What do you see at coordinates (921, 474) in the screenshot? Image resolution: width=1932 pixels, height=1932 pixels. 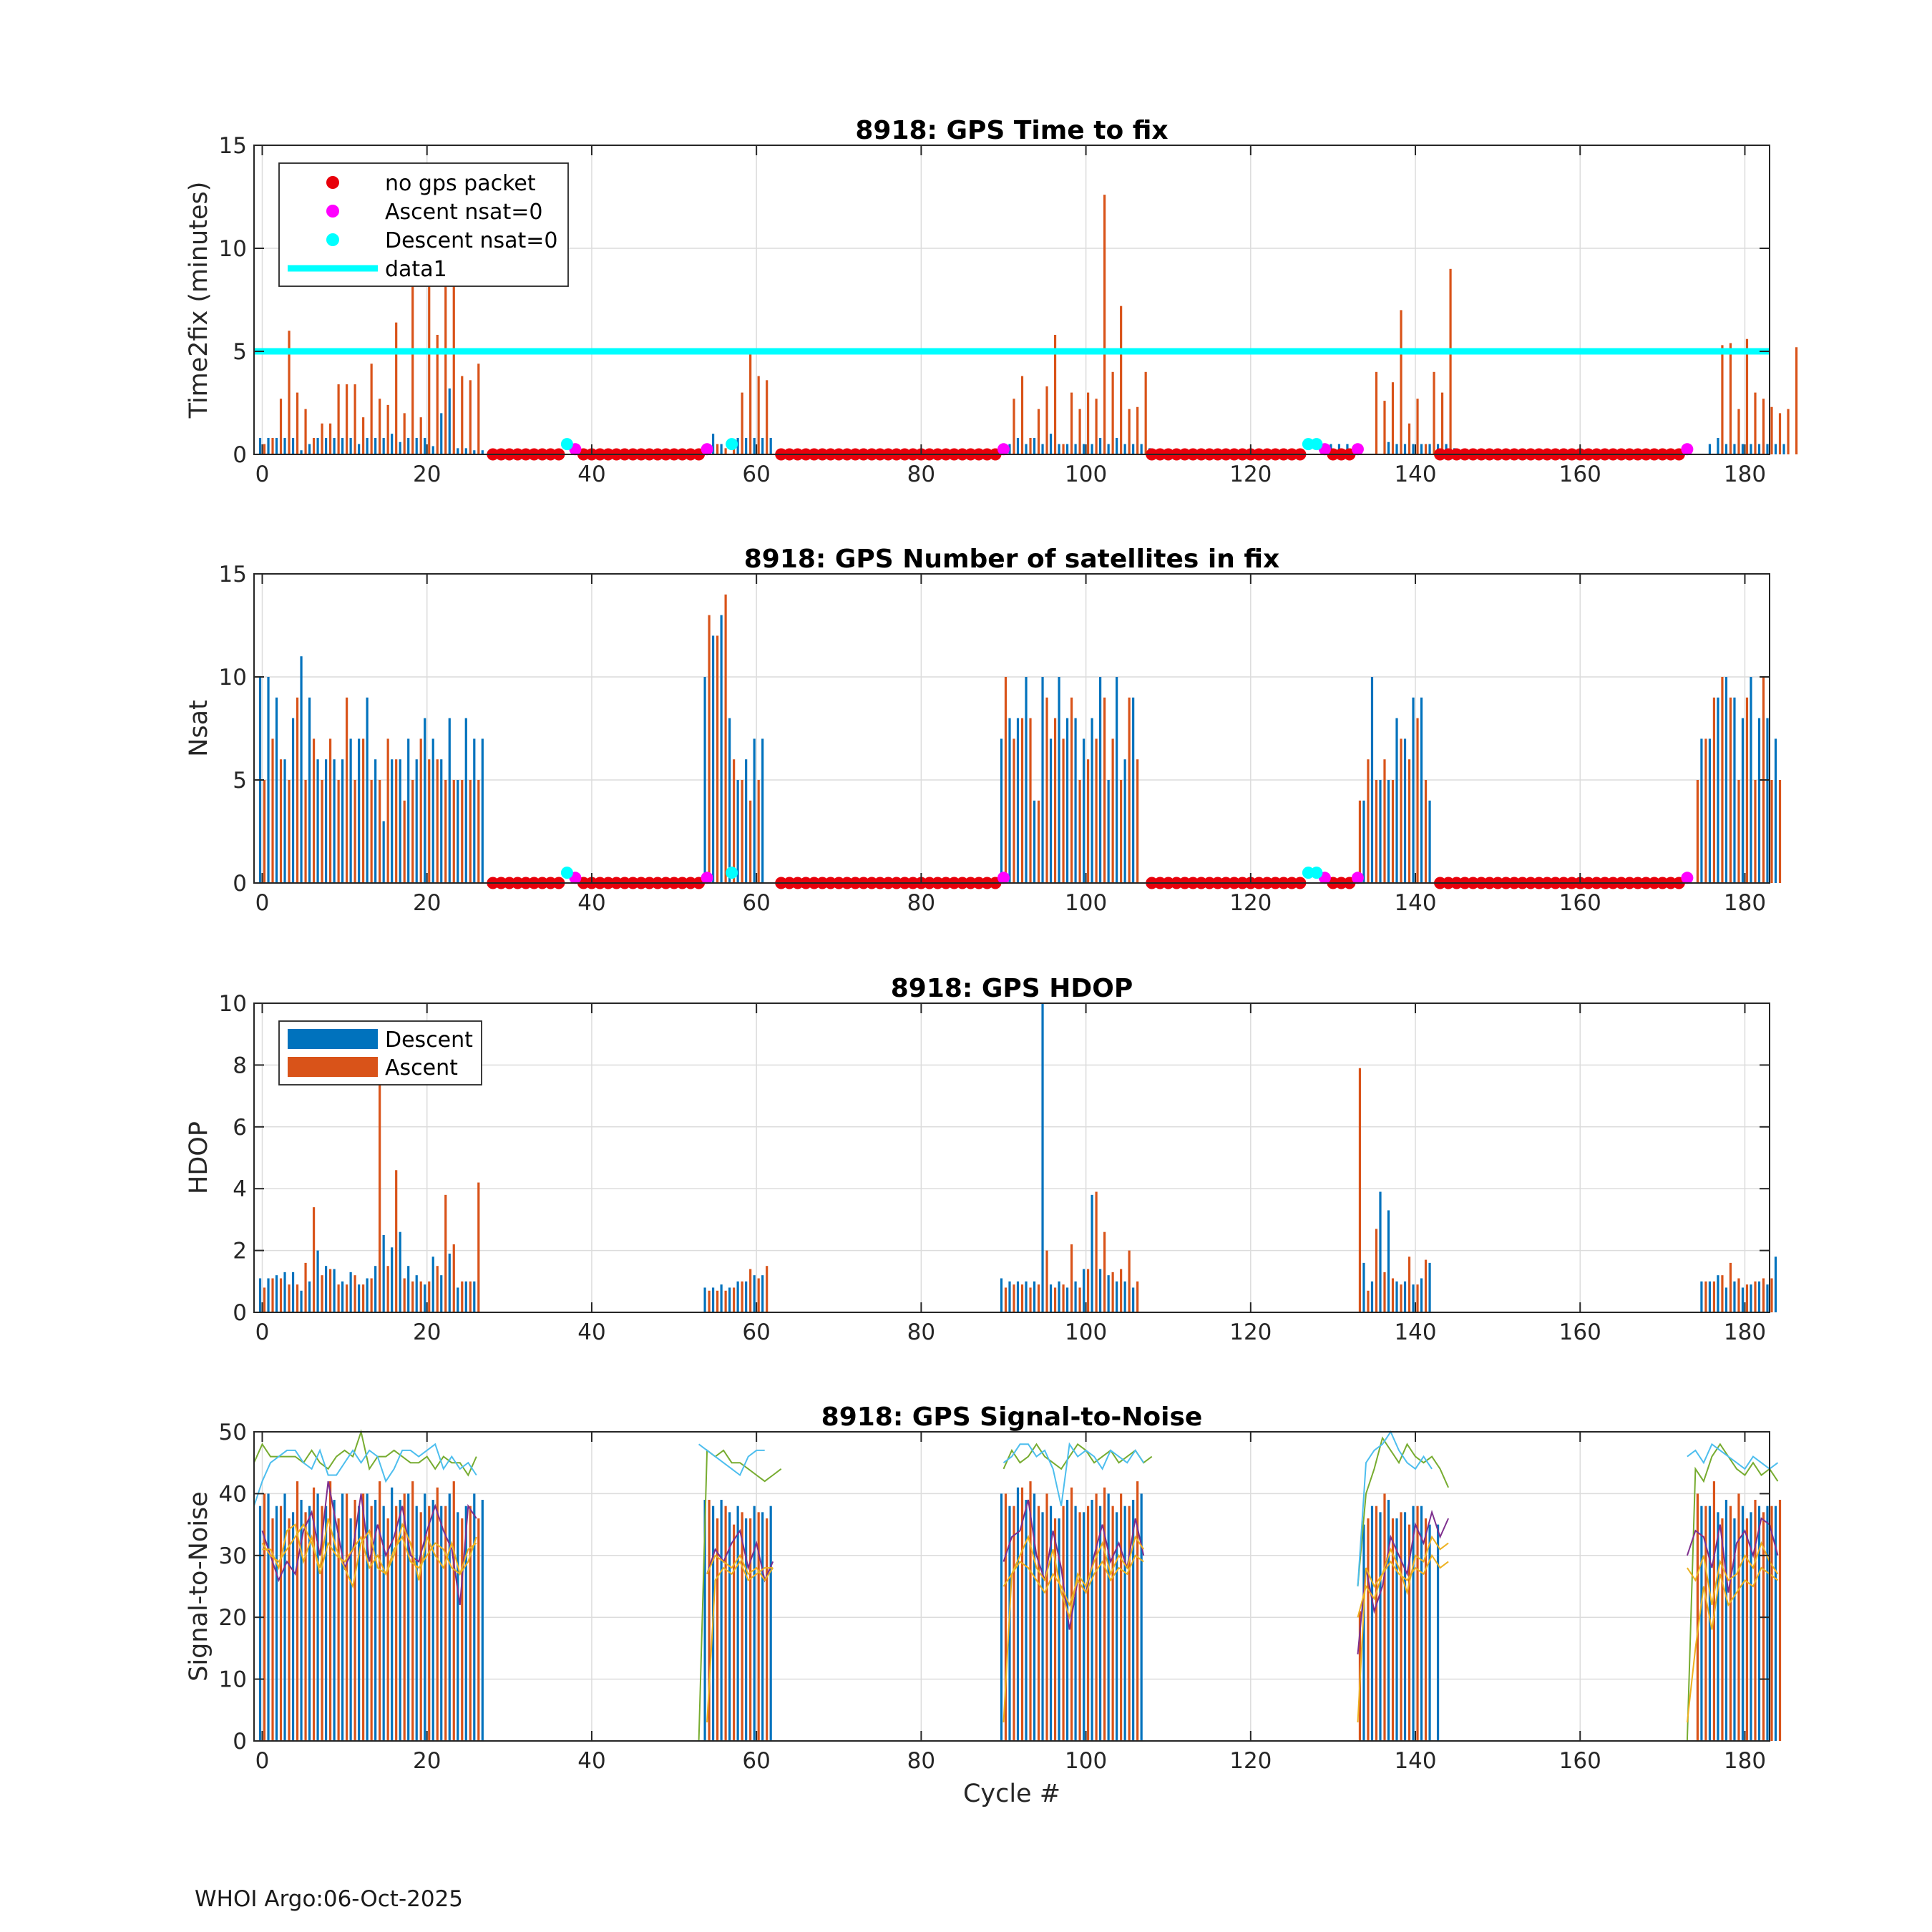 I see `x-tick-label: 80` at bounding box center [921, 474].